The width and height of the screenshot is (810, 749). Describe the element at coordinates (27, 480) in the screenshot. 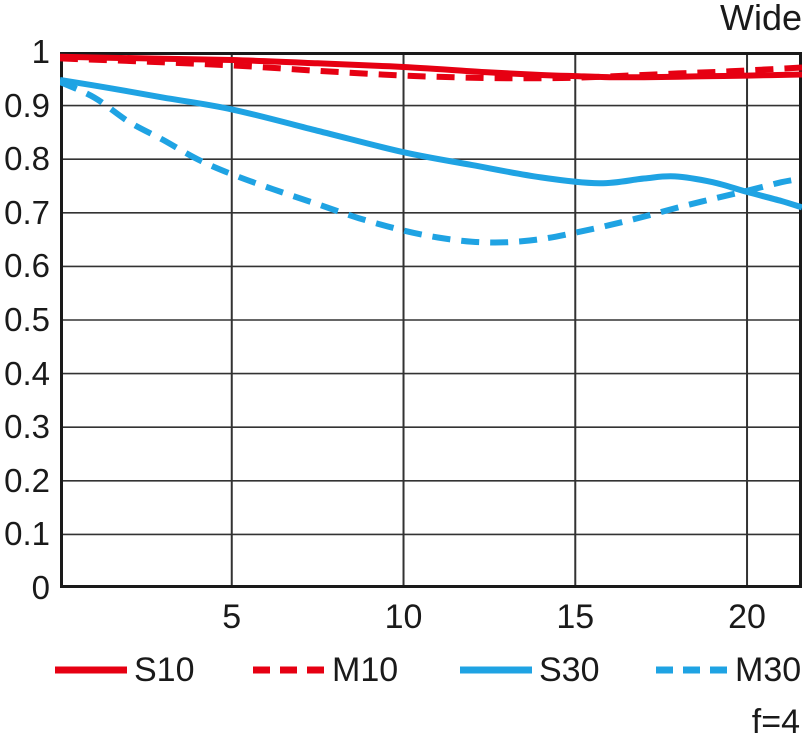

I see `y-tick-label-0.2: 0.2` at that location.